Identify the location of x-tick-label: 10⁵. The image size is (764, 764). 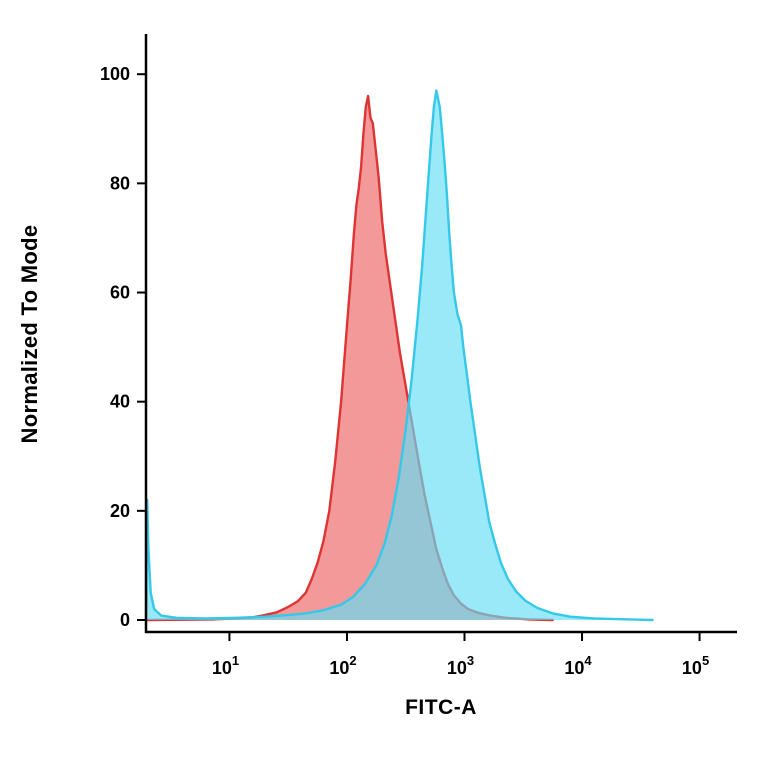
(695, 665).